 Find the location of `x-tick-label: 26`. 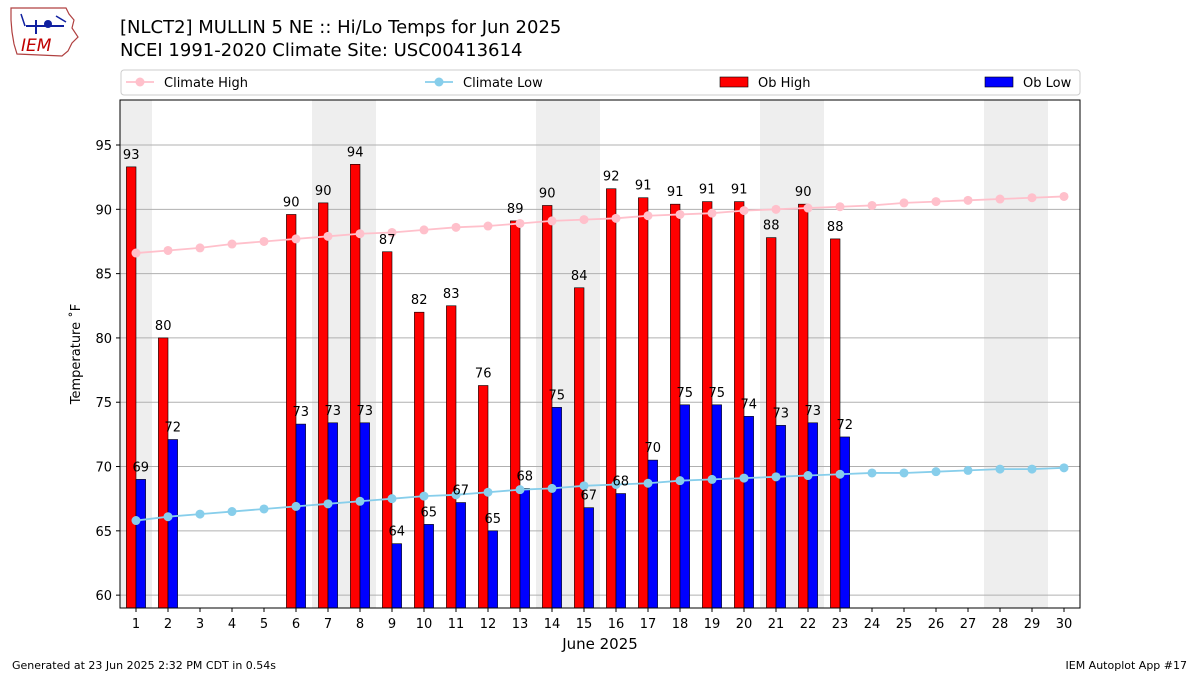

x-tick-label: 26 is located at coordinates (936, 624).